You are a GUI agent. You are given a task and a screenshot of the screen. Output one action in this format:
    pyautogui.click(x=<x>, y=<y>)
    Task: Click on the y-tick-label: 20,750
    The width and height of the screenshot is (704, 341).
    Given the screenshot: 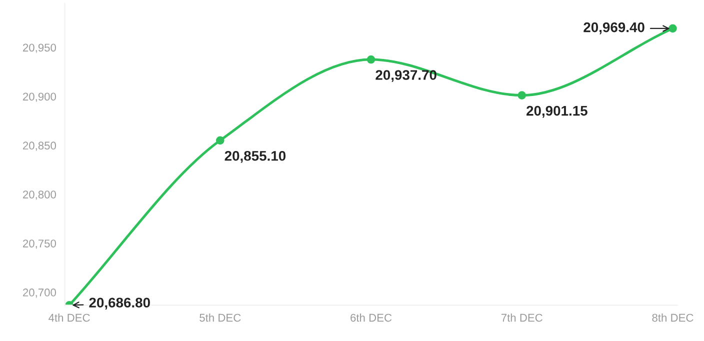 What is the action you would take?
    pyautogui.click(x=39, y=244)
    